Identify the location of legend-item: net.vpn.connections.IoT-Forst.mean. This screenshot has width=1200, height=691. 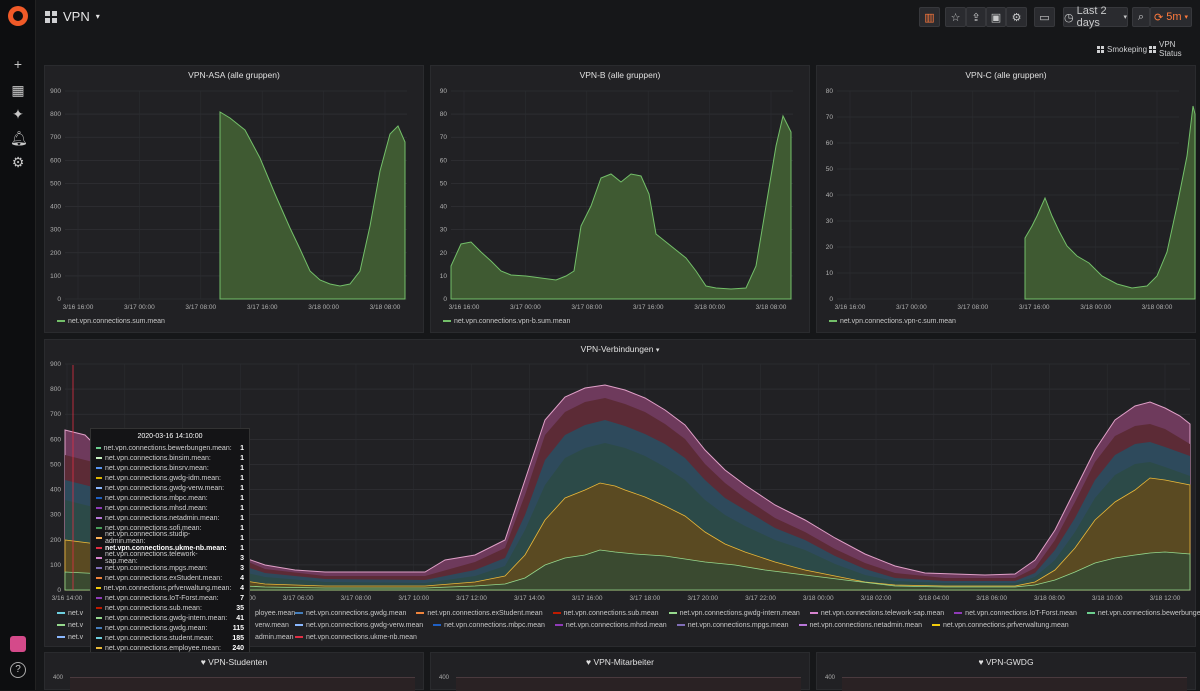
(1015, 613).